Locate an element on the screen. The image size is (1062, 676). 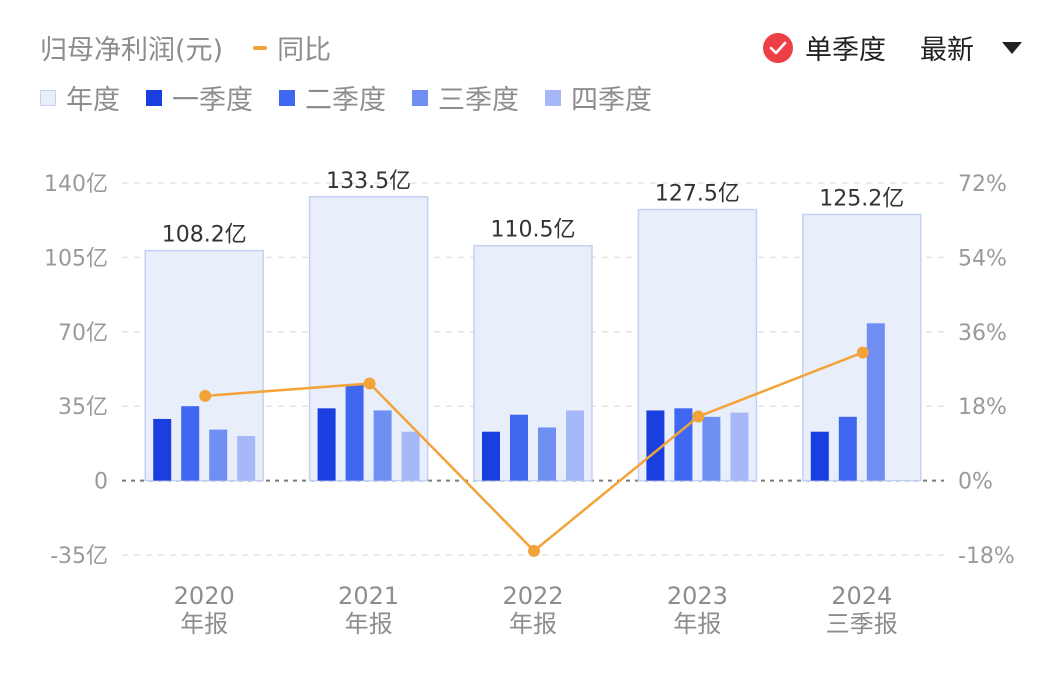
legend-label-q1: 一季度 is located at coordinates (212, 100).